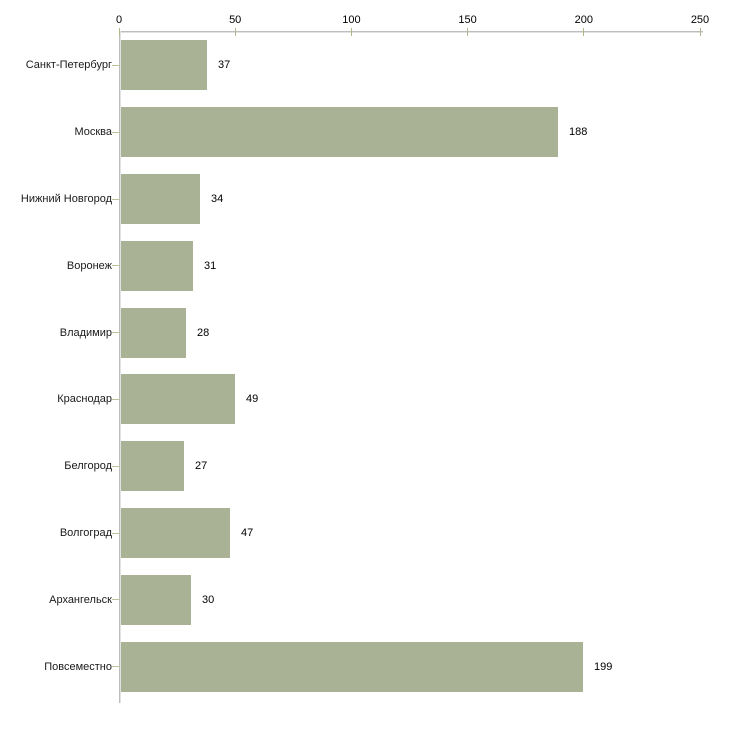 This screenshot has height=730, width=730. Describe the element at coordinates (700, 20) in the screenshot. I see `x-tick-label: 250` at that location.